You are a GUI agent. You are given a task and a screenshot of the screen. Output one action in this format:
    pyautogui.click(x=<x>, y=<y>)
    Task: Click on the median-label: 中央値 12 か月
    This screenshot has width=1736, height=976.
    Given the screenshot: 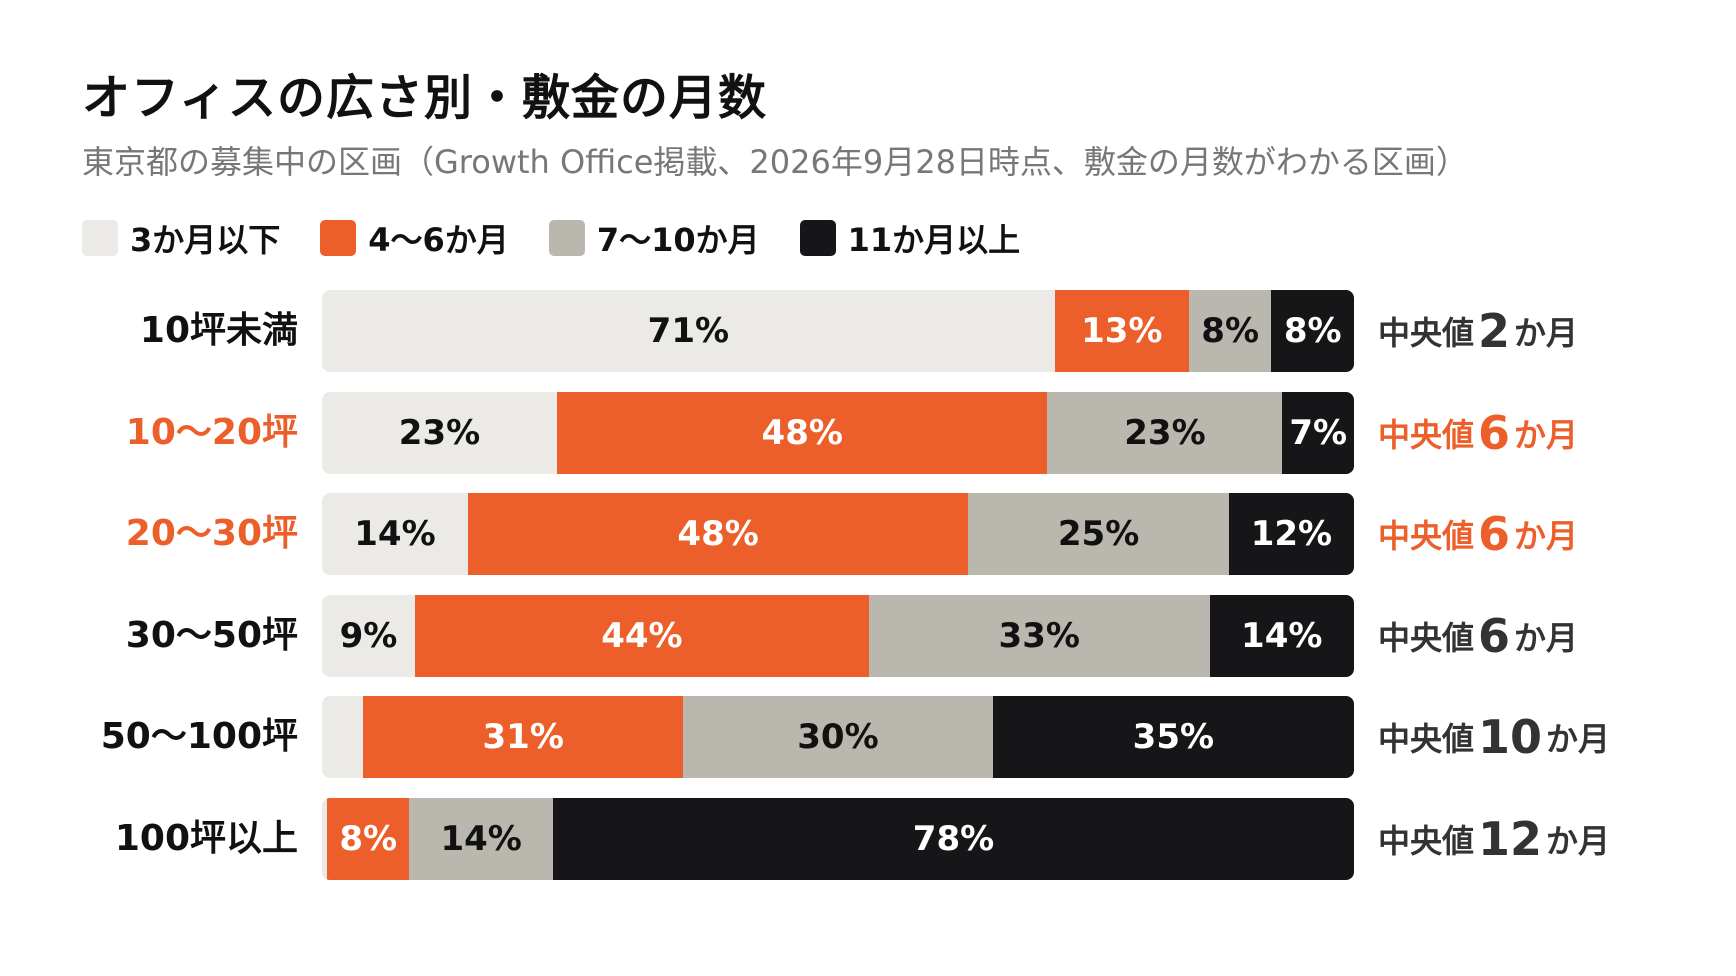 What is the action you would take?
    pyautogui.click(x=1494, y=839)
    